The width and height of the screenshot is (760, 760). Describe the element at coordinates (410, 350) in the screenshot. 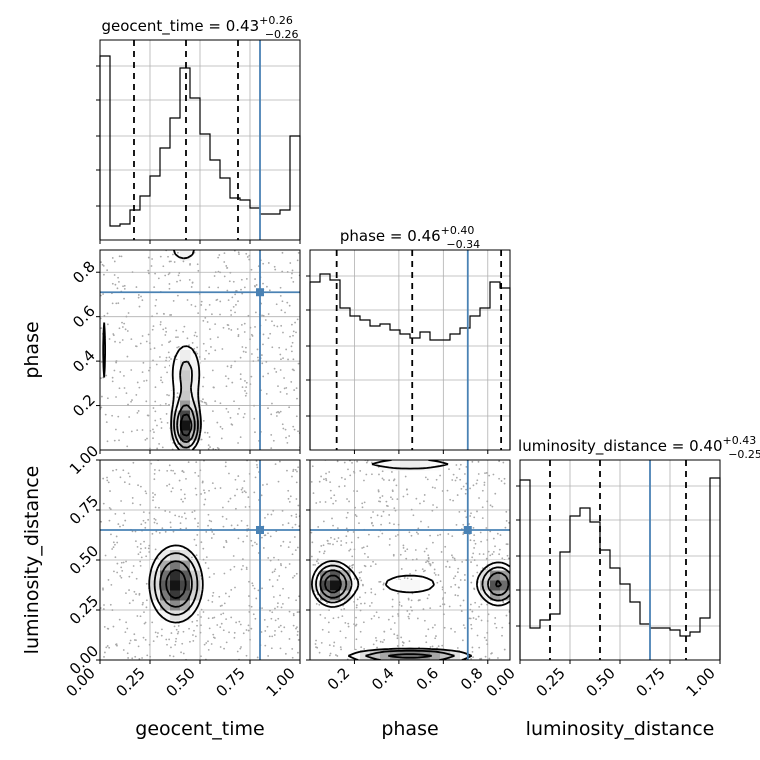

I see `panel-frame` at that location.